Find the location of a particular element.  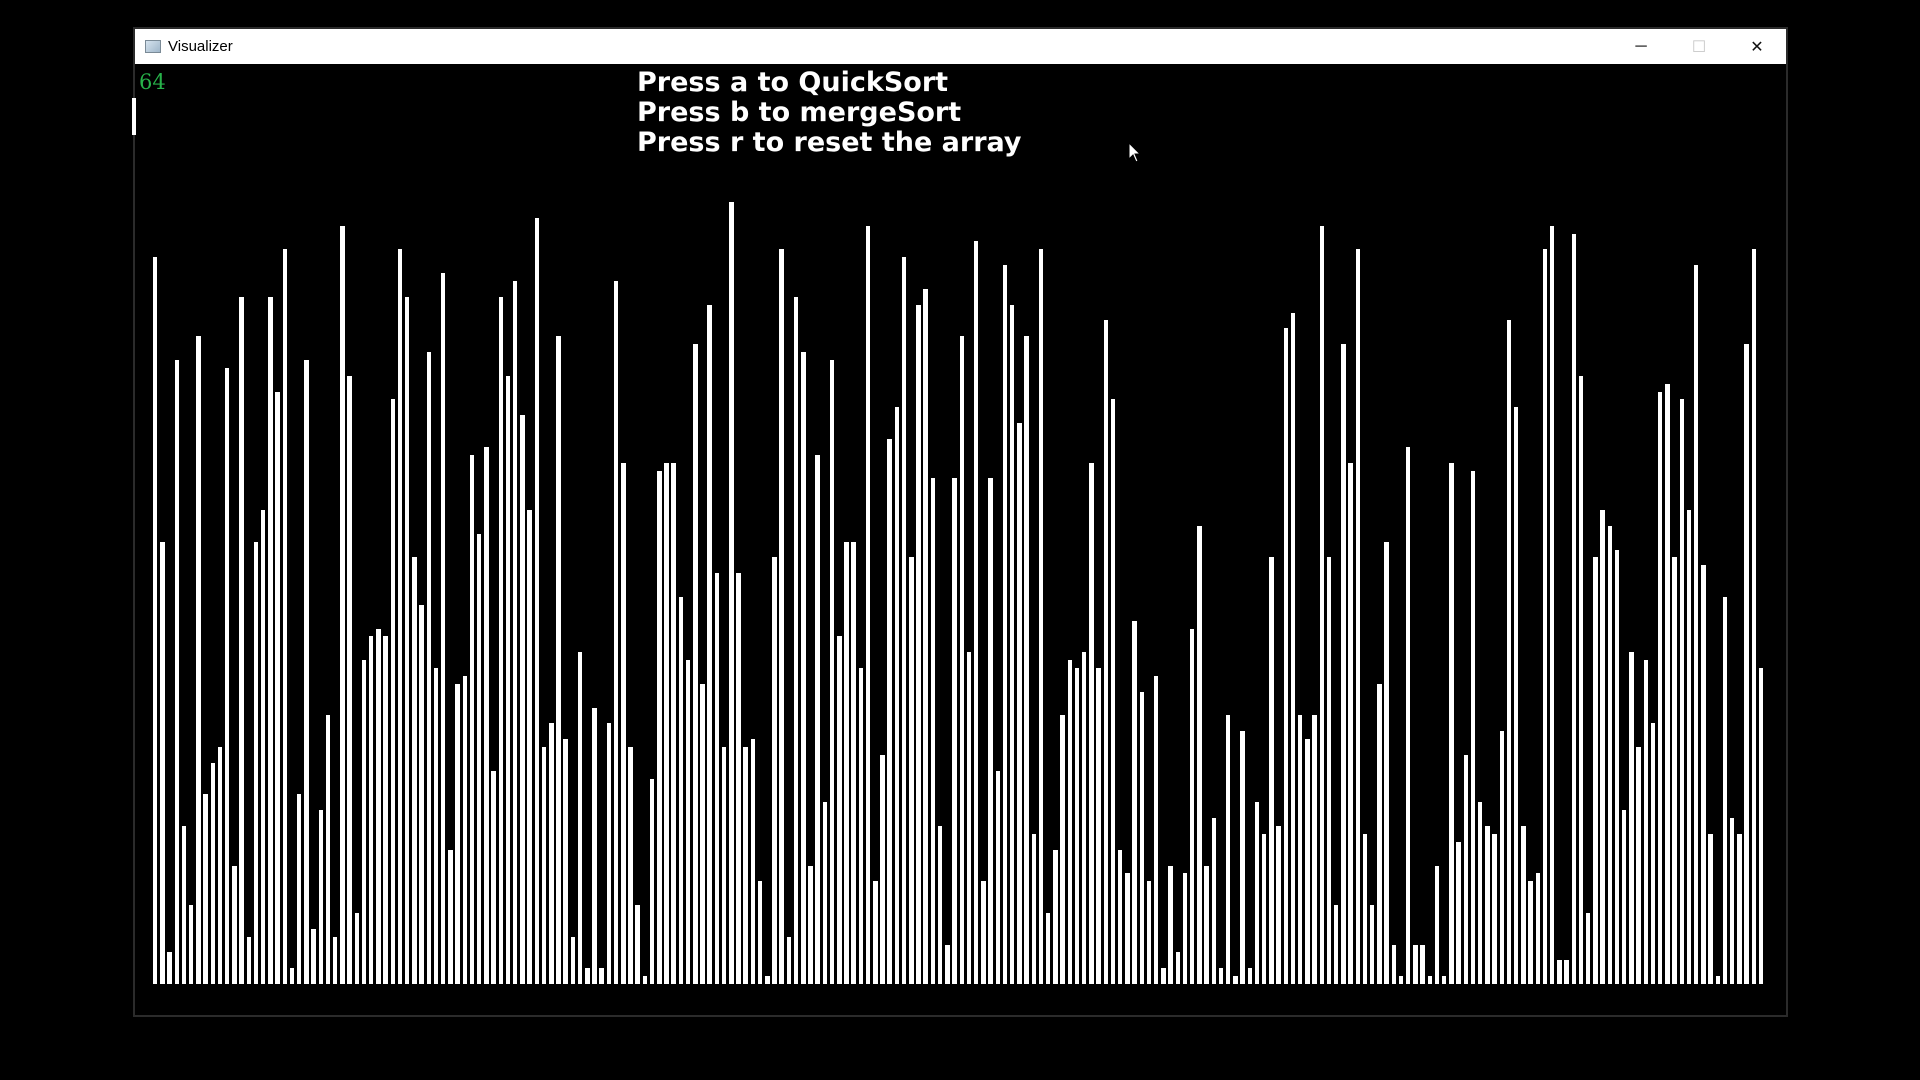

instruction-reset: Press r to reset the array is located at coordinates (829, 142).